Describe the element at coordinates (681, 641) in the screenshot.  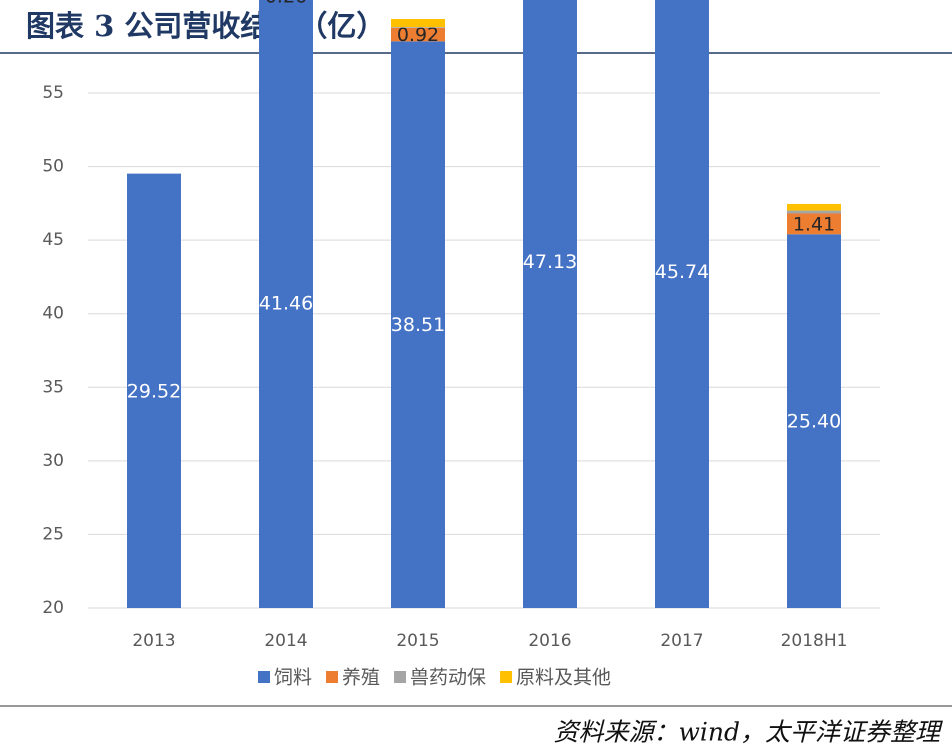
I see `x-tick-label: 2017` at that location.